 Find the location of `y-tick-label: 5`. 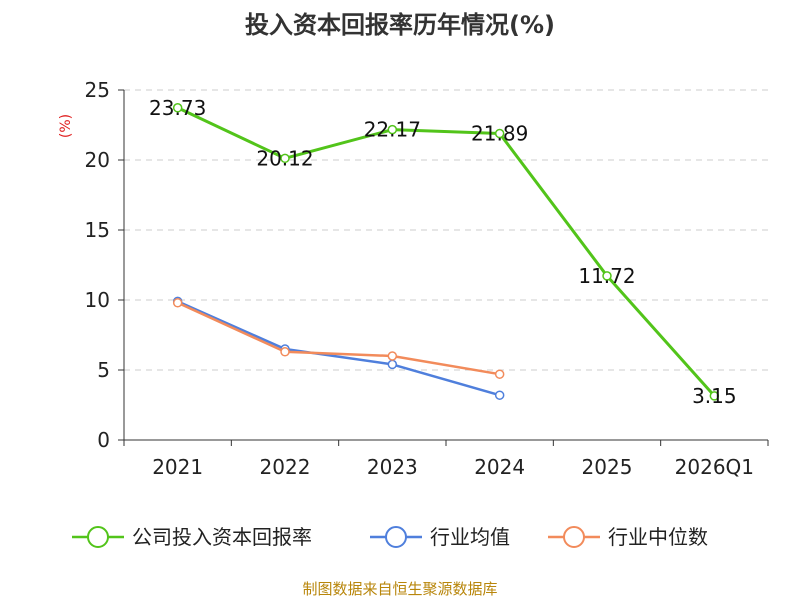

y-tick-label: 5 is located at coordinates (103, 370).